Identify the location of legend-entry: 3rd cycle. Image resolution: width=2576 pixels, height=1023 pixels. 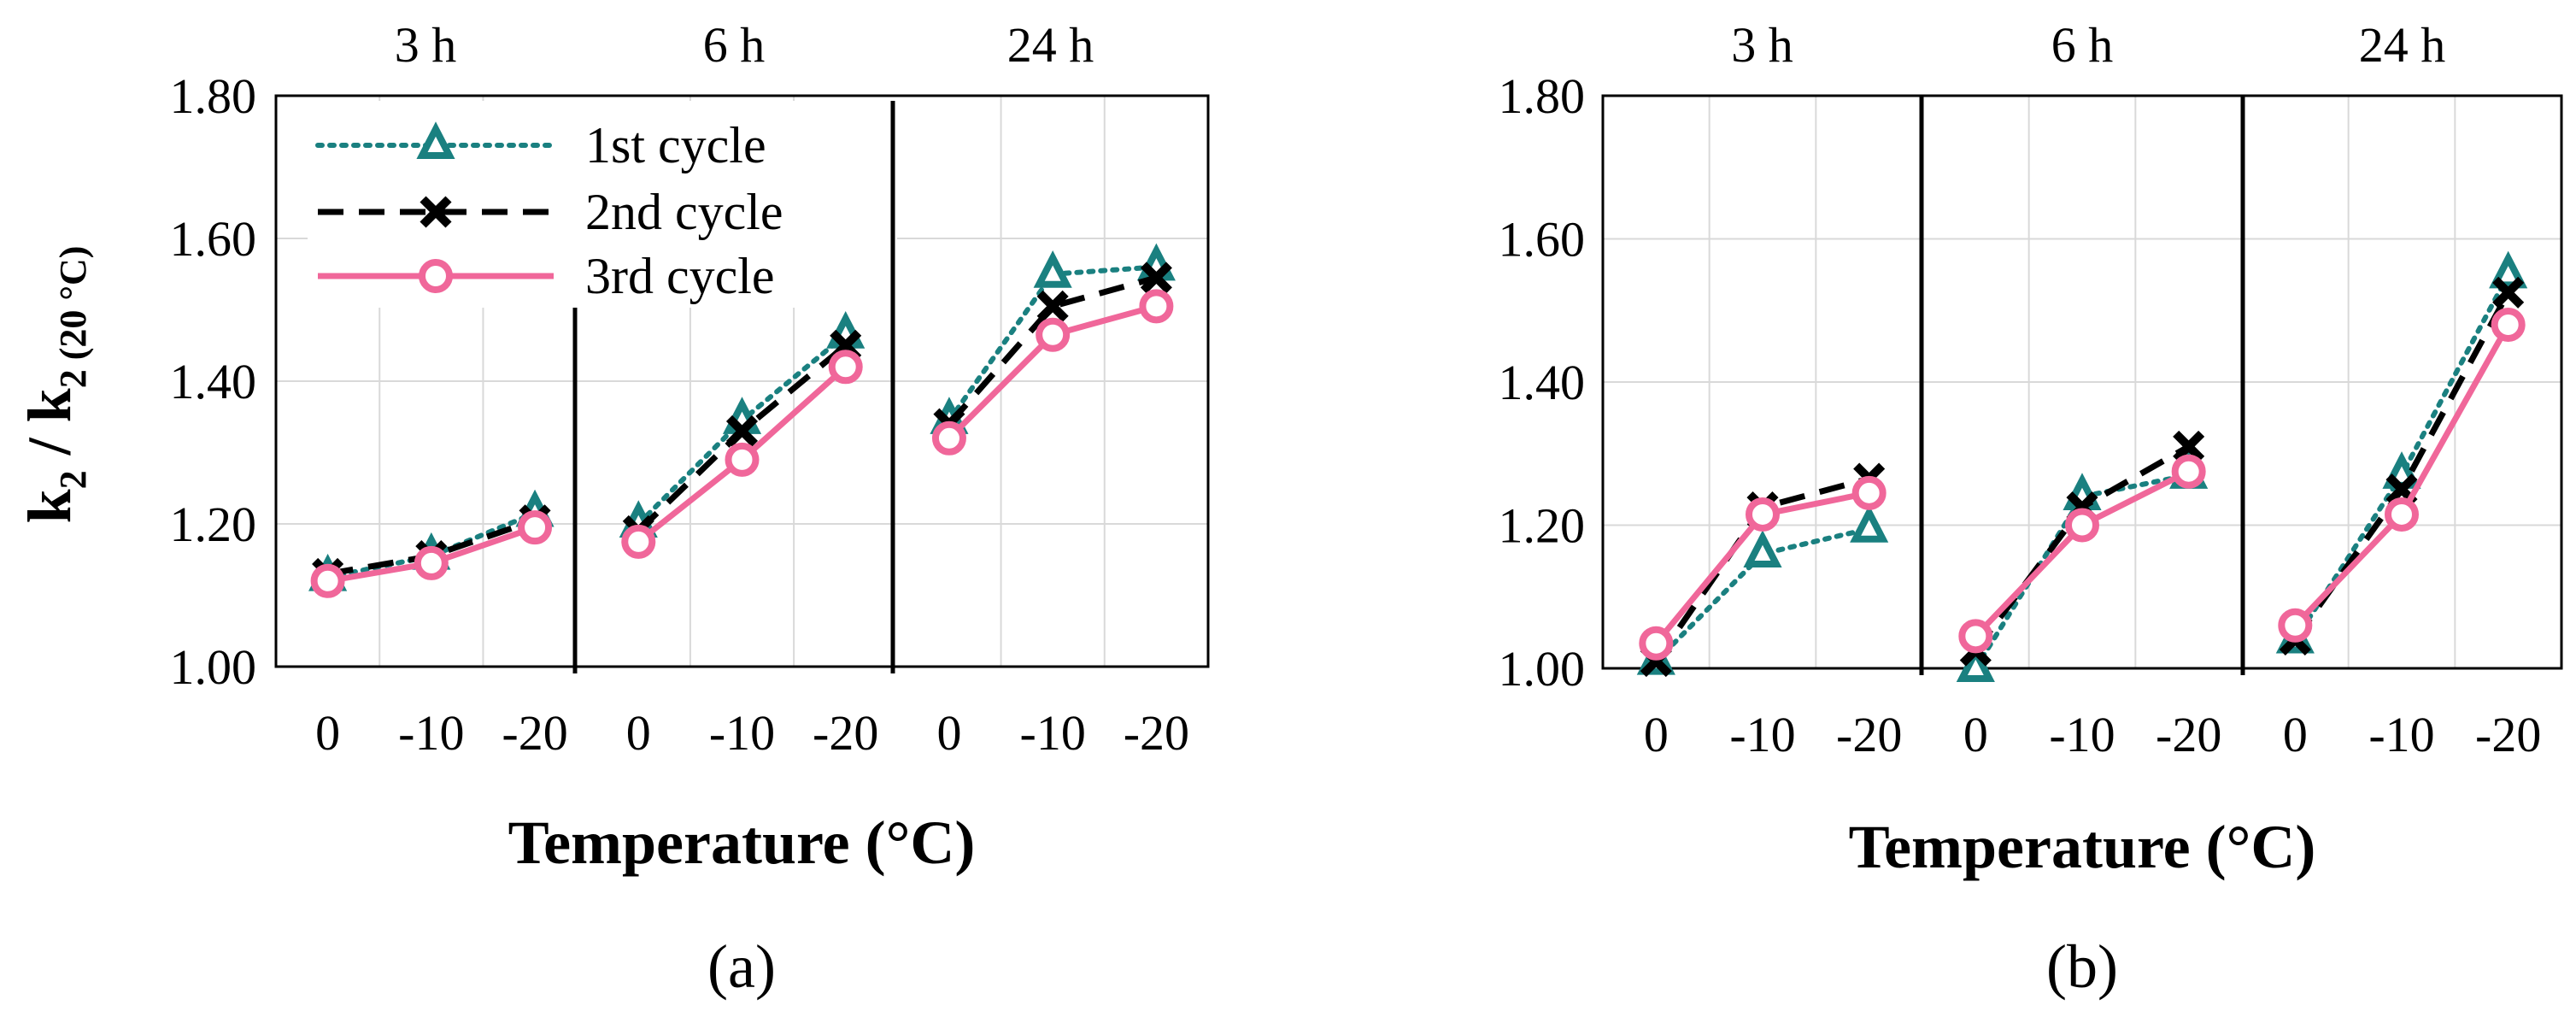
(680, 276).